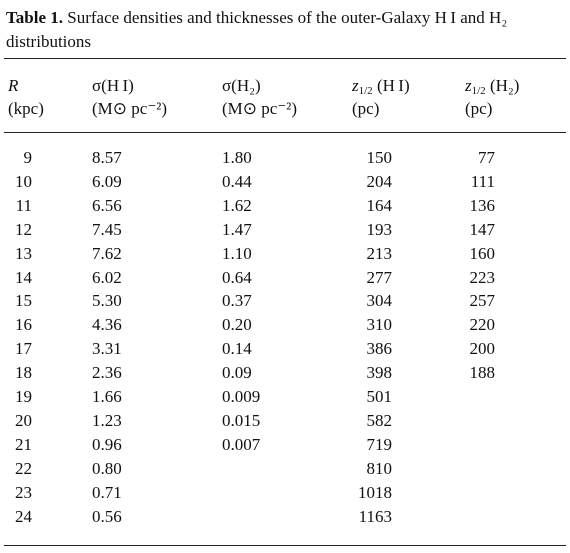  Describe the element at coordinates (23, 349) in the screenshot. I see `table-cell: 17` at that location.